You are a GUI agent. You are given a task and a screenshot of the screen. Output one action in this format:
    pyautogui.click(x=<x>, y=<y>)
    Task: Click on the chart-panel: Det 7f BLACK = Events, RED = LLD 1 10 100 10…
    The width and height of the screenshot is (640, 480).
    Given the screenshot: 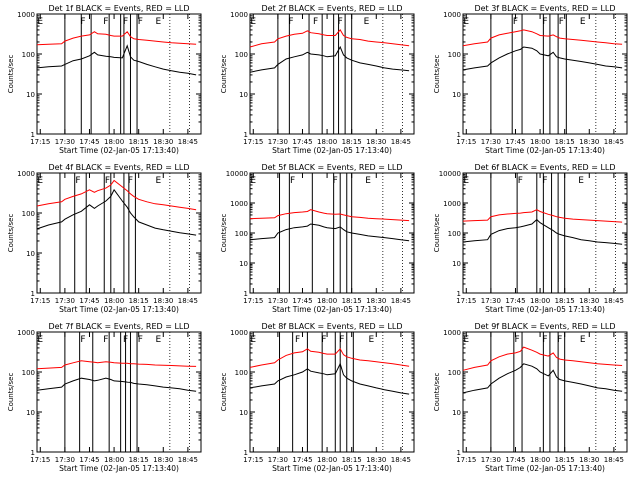 What is the action you would take?
    pyautogui.click(x=104, y=397)
    